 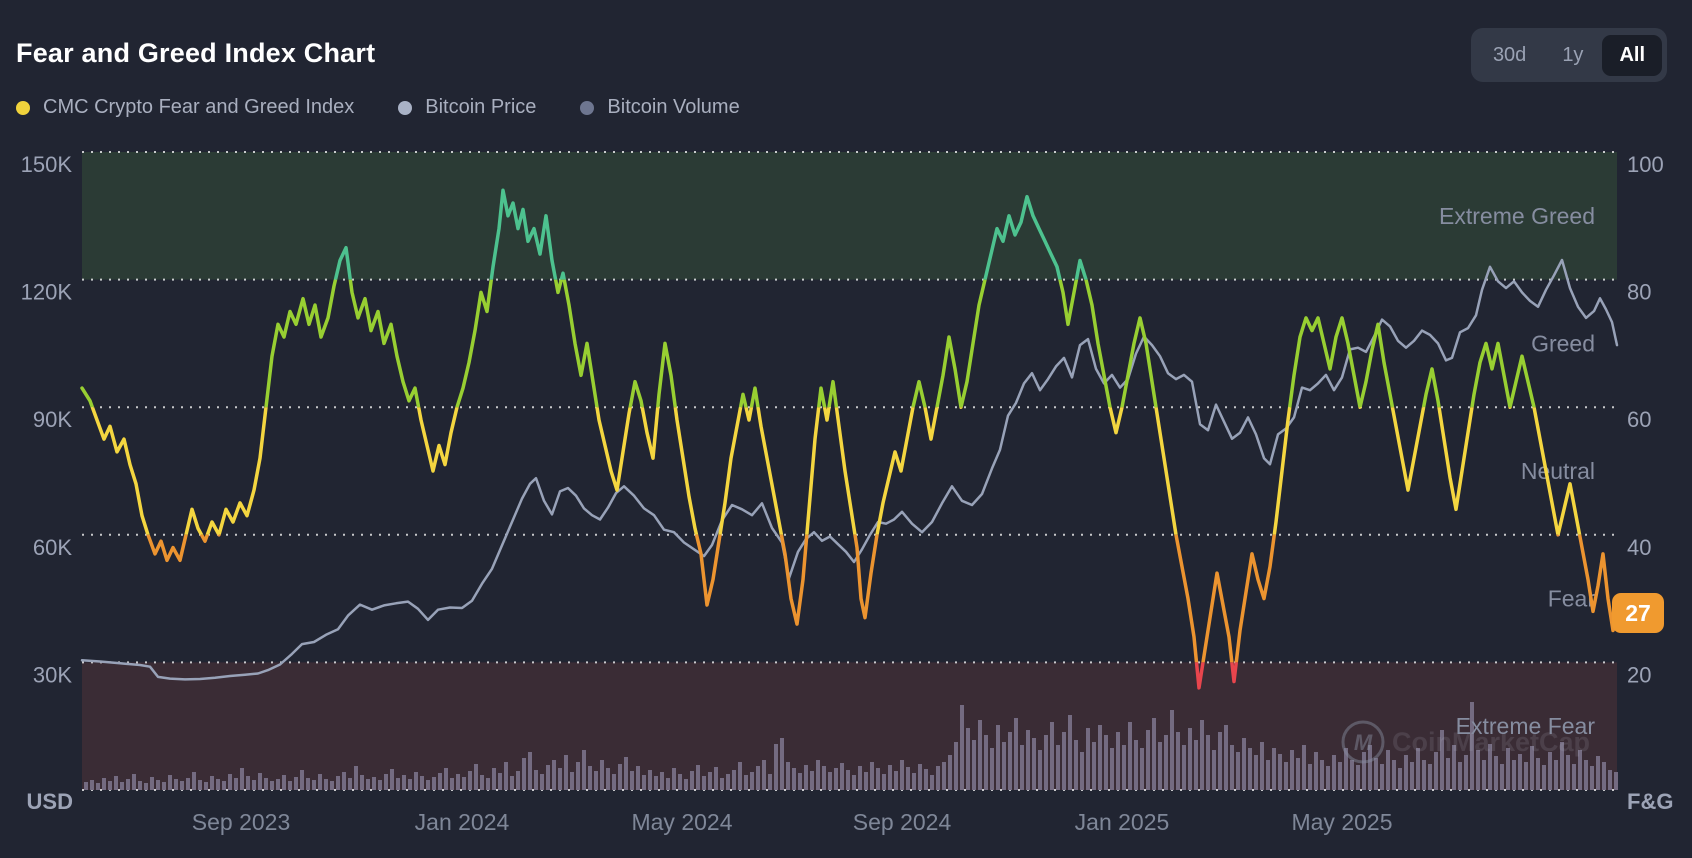 What do you see at coordinates (1573, 54) in the screenshot?
I see `range-button-1y: 1y` at bounding box center [1573, 54].